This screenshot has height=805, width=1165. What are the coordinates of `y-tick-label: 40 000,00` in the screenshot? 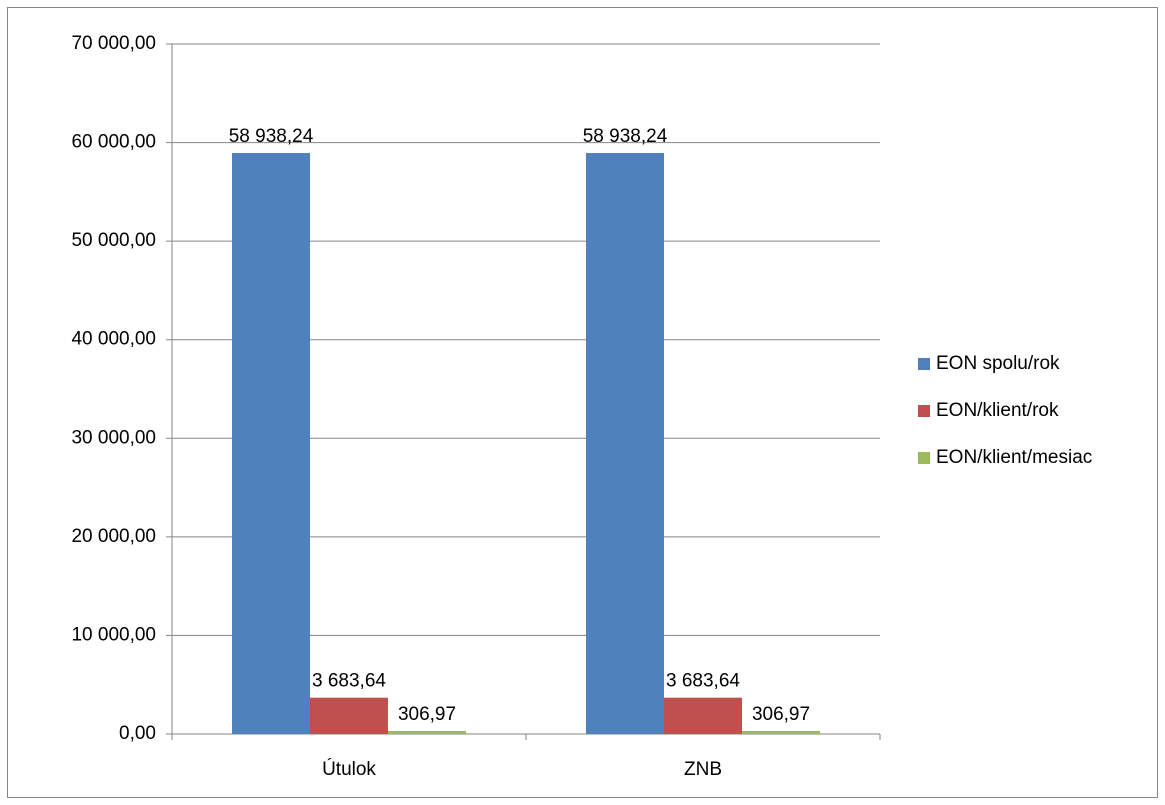 It's located at (113, 339).